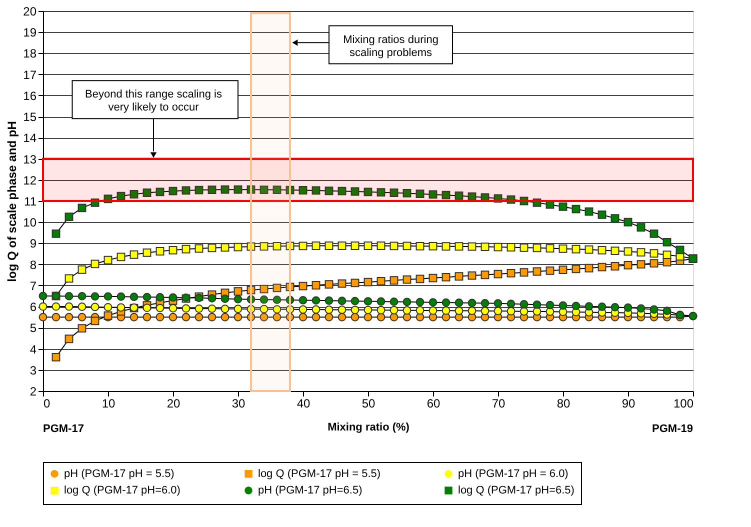 The width and height of the screenshot is (751, 527). Describe the element at coordinates (153, 101) in the screenshot. I see `band-label: Beyond this range scaling is very likely to occur` at that location.